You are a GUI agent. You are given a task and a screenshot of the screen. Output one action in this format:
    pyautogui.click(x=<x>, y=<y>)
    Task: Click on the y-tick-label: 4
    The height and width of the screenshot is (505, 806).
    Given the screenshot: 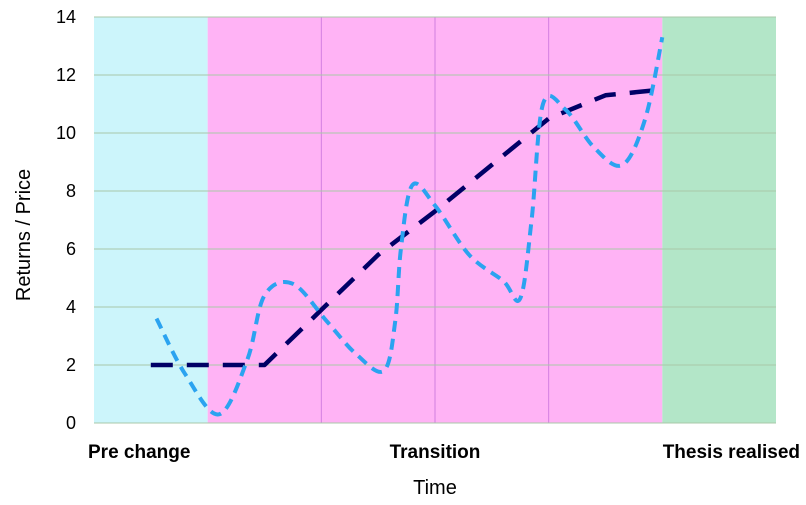 What is the action you would take?
    pyautogui.click(x=71, y=307)
    